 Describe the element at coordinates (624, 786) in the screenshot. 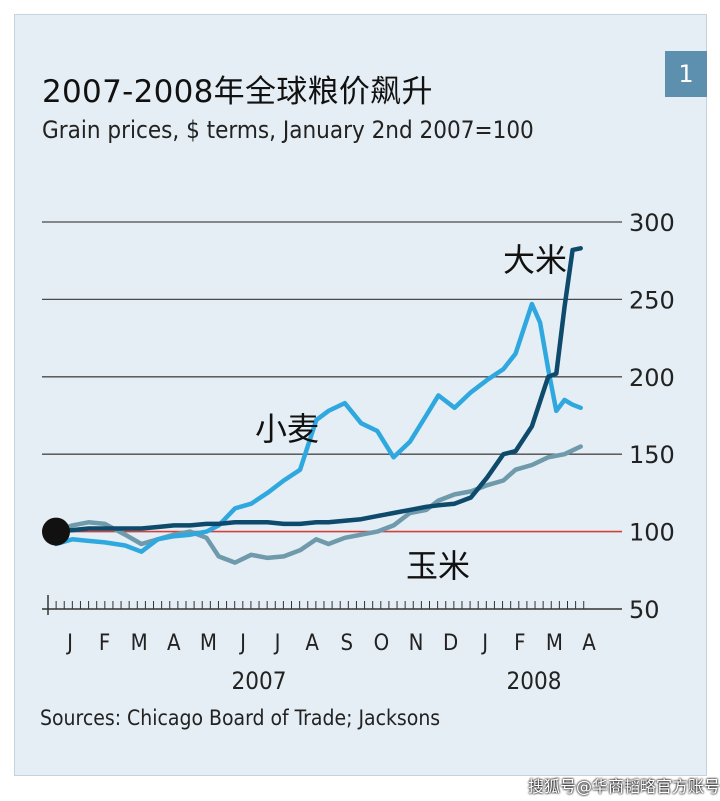

I see `watermark: 搜狐号@华商韬略官方账号` at that location.